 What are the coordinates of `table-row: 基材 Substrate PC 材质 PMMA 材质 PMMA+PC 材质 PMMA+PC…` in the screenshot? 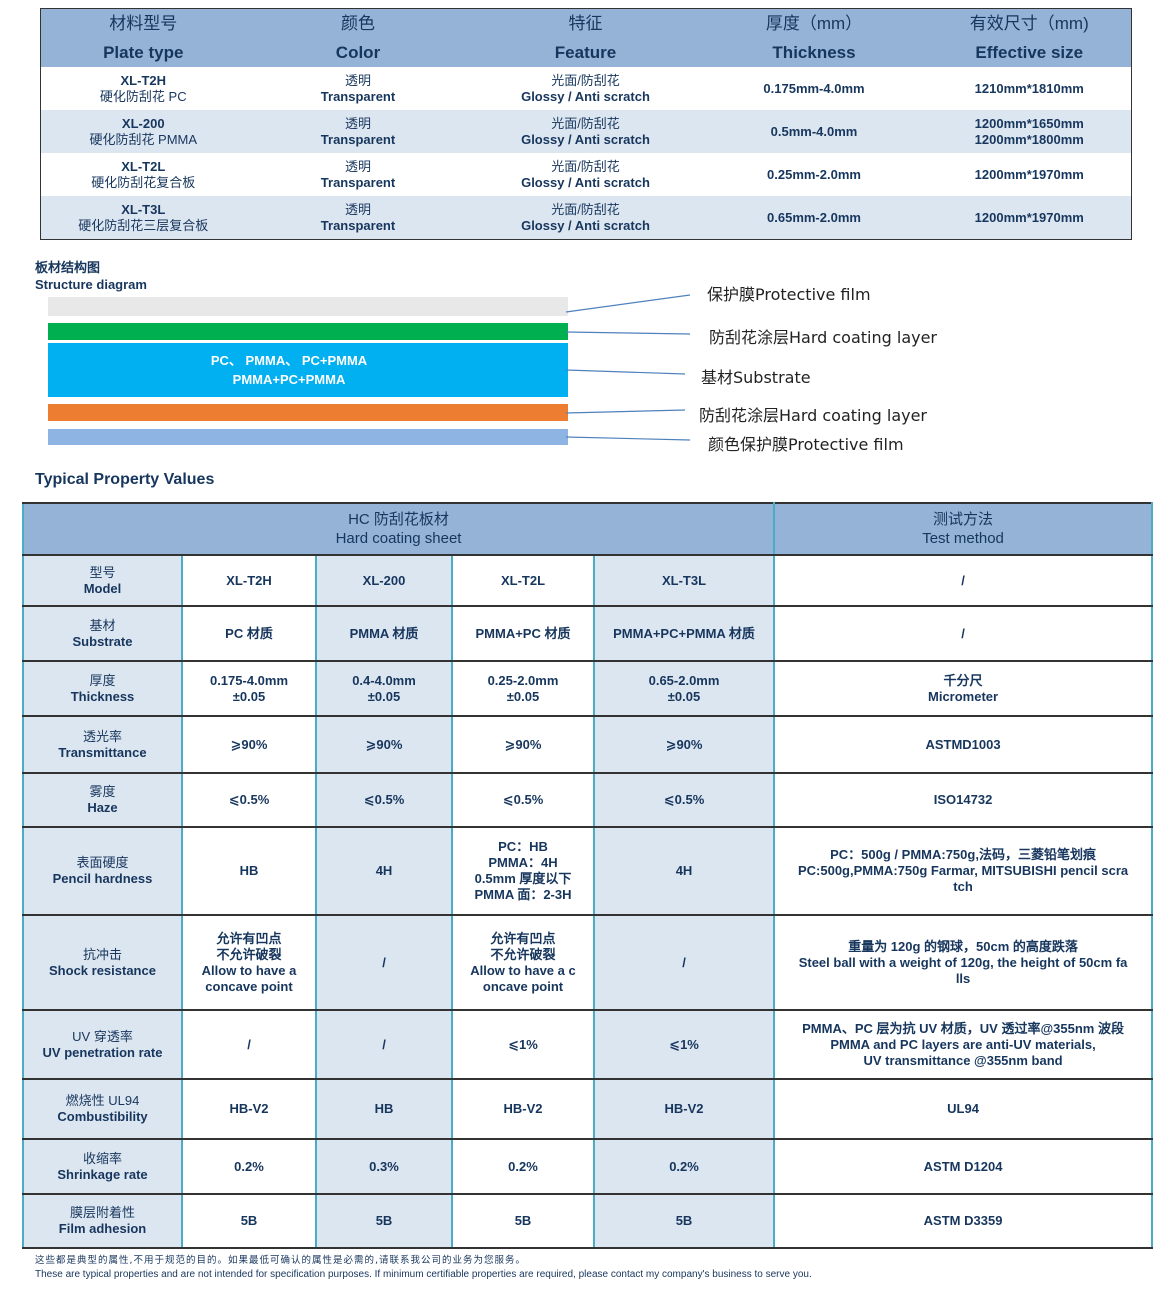 It's located at (588, 633).